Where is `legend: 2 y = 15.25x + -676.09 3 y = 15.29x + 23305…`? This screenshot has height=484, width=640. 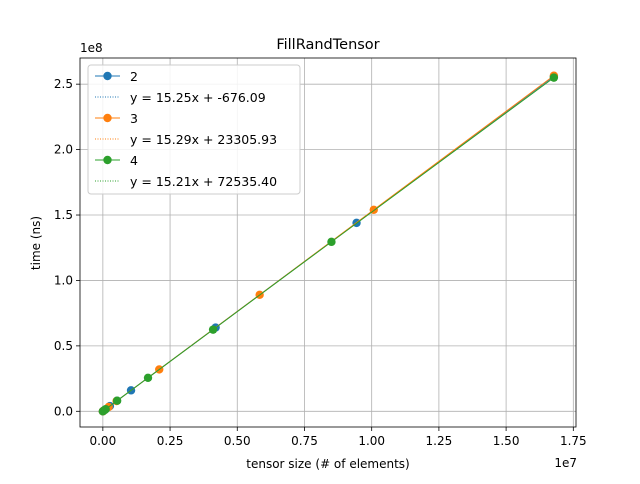
legend: 2 y = 15.25x + -676.09 3 y = 15.29x + 23305… is located at coordinates (194, 129).